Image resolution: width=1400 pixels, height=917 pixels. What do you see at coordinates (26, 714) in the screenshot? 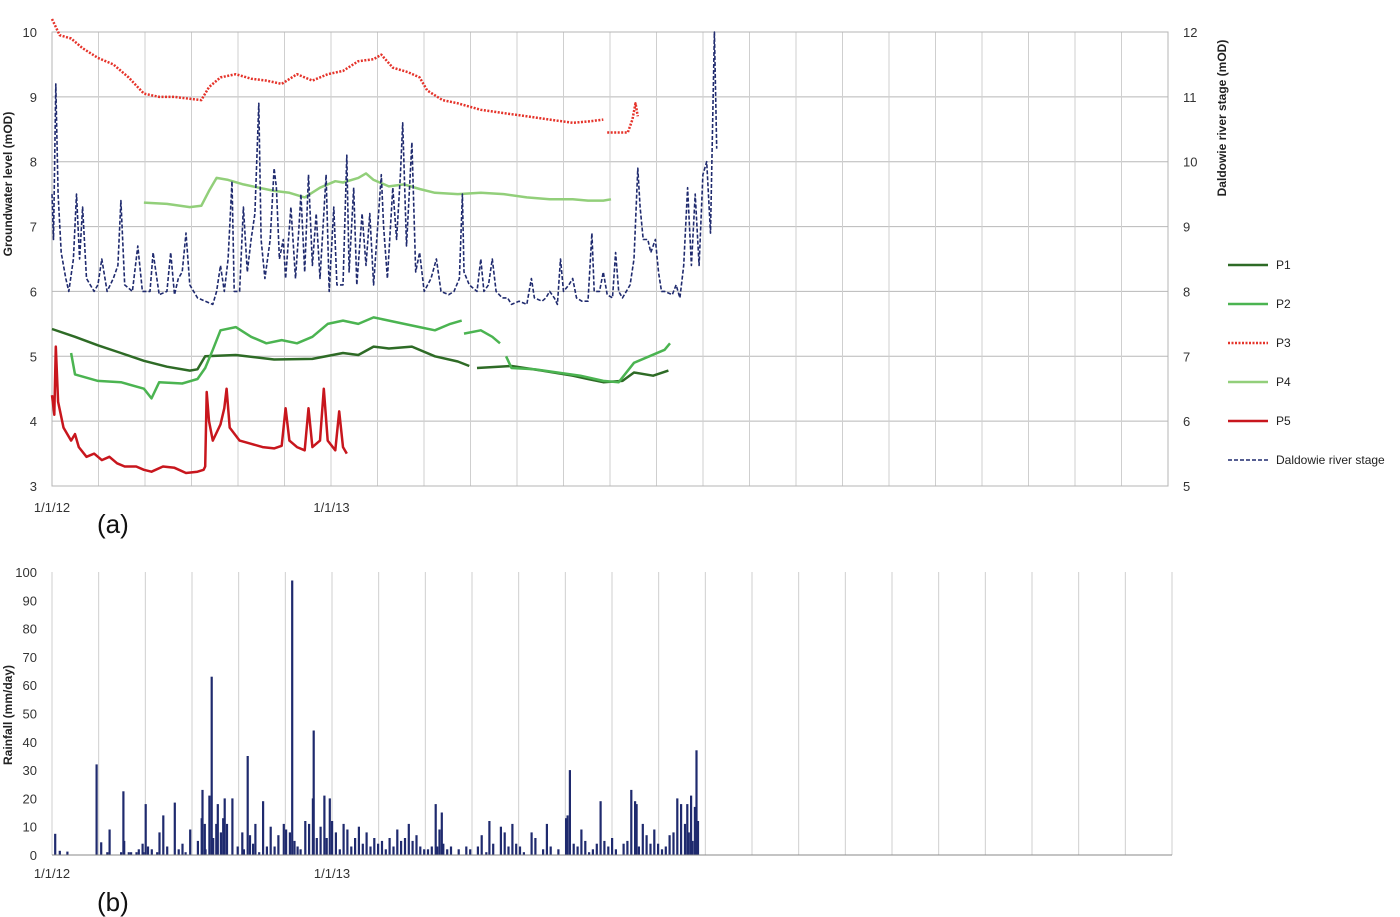
I see `chart-b-y-axis-ticks: 0 10 20 30 40 50 60 70 80 90 100` at bounding box center [26, 714].